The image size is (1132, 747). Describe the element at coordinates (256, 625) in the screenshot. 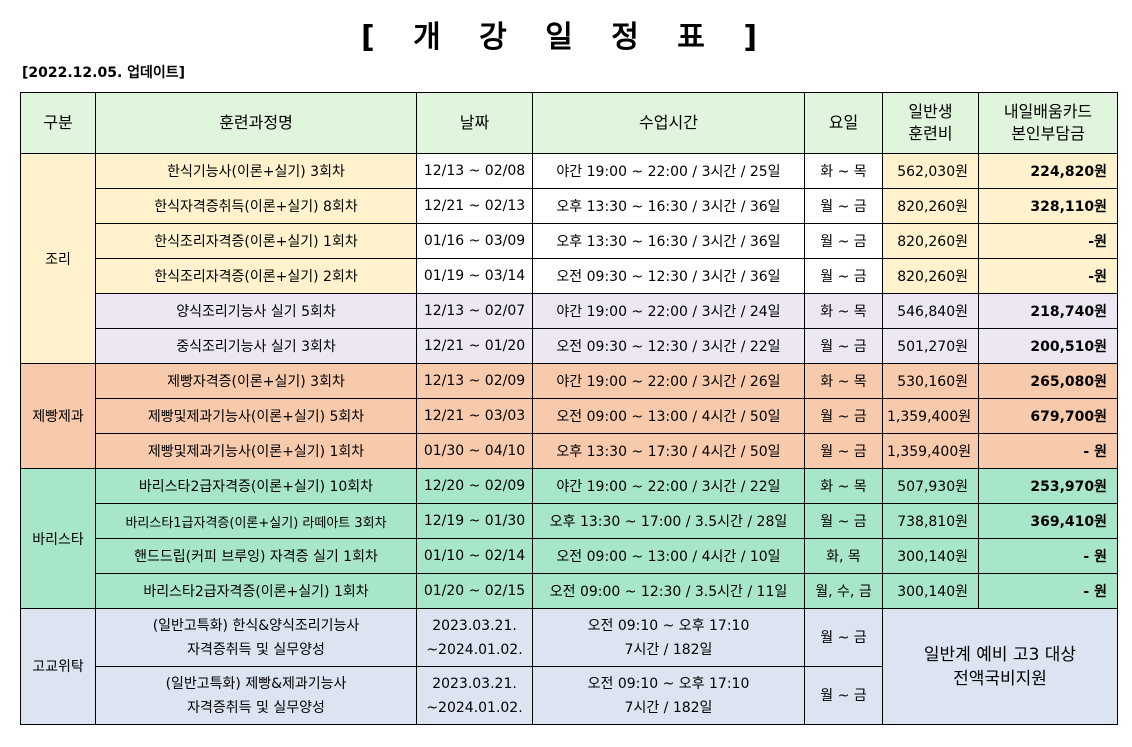

I see `hs-course-line1: (일반고특화) 한식&양식조리기능사` at that location.